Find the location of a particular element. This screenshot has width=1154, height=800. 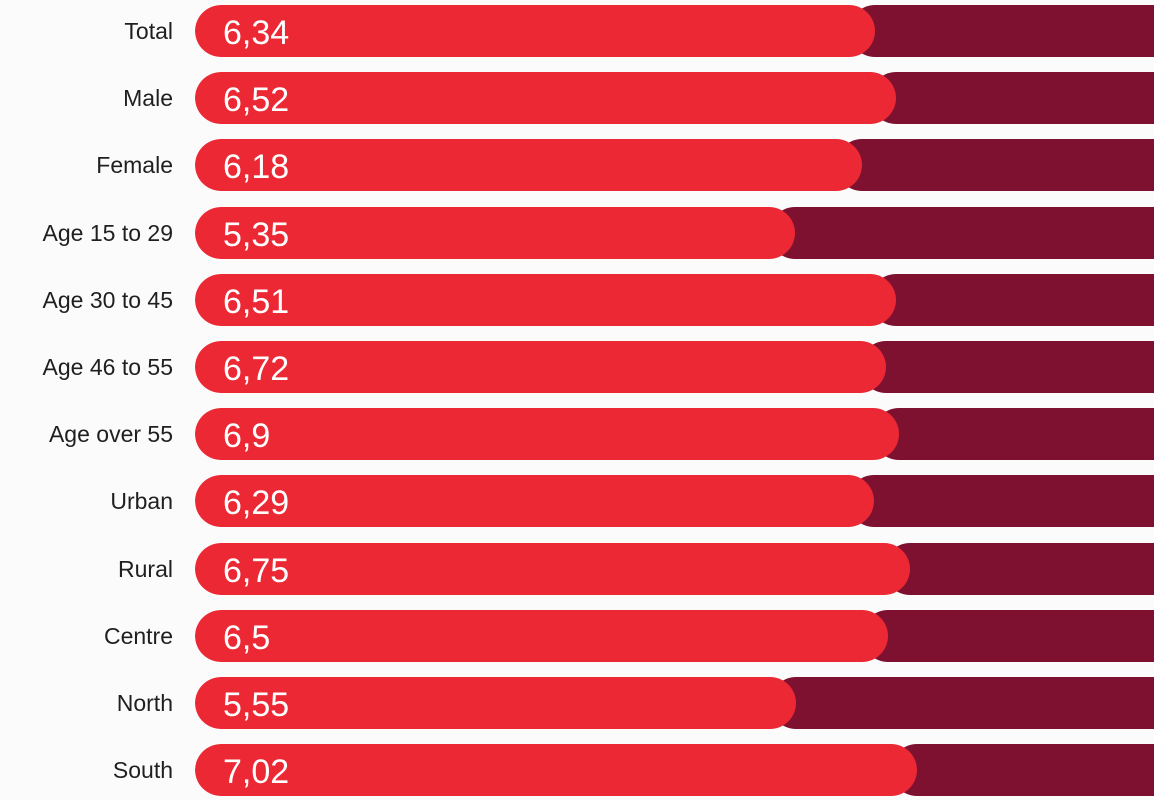

bar-row: Total 6,34 is located at coordinates (577, 31).